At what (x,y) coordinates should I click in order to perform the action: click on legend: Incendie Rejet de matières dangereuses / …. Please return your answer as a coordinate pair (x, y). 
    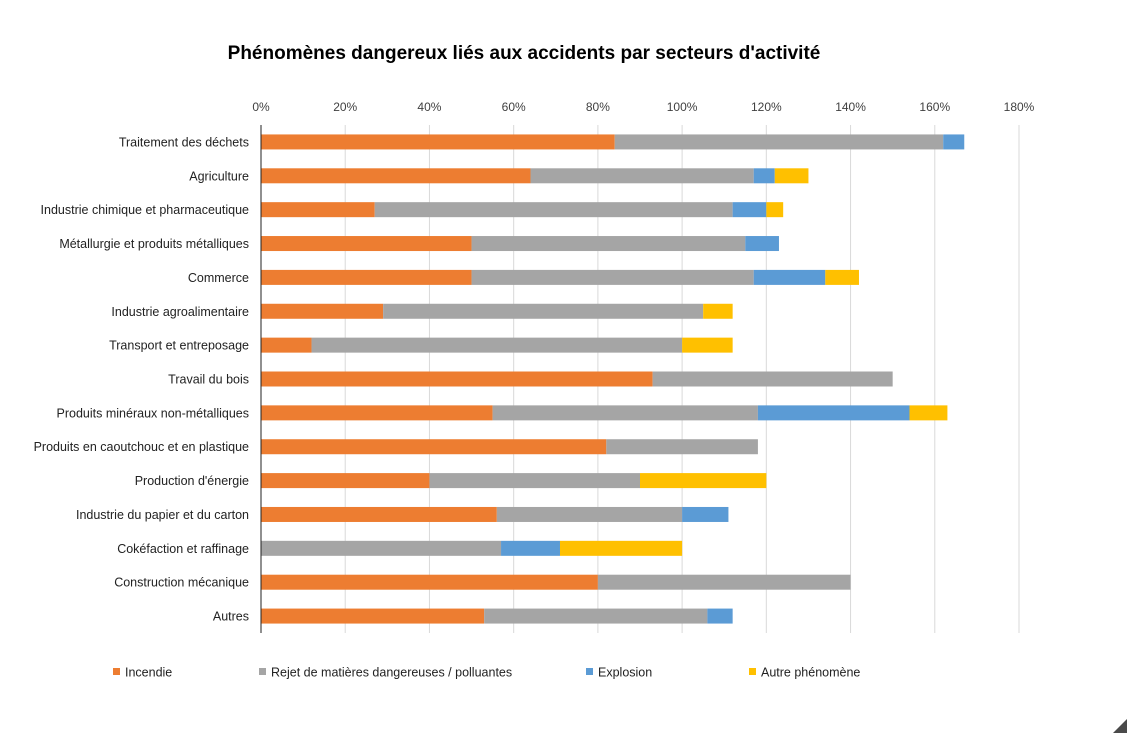
    Looking at the image, I should click on (486, 673).